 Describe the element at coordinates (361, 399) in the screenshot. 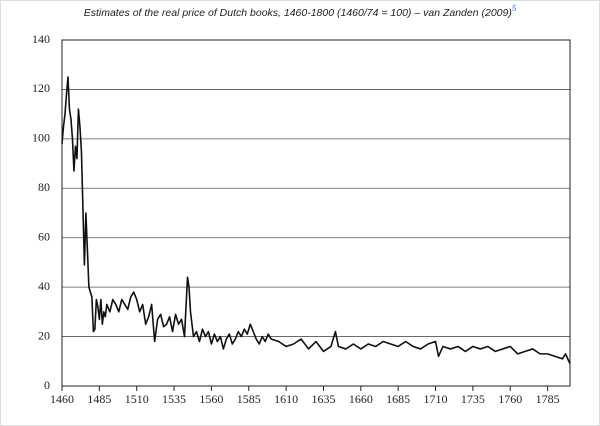

I see `x-tick-label: 1660` at that location.